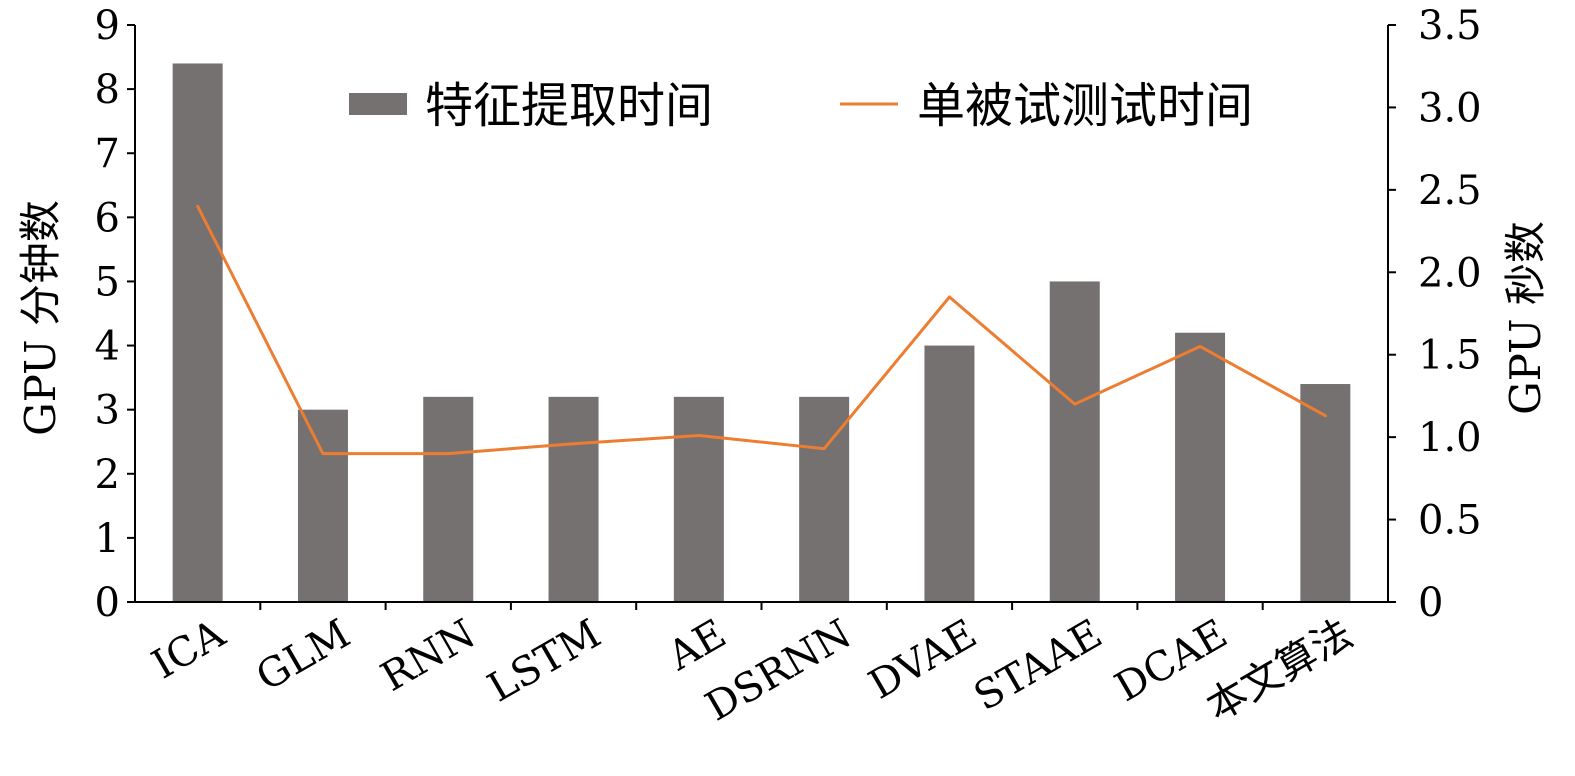 Image resolution: width=1575 pixels, height=776 pixels. Describe the element at coordinates (188, 649) in the screenshot. I see `x-tick-label: ICA` at that location.